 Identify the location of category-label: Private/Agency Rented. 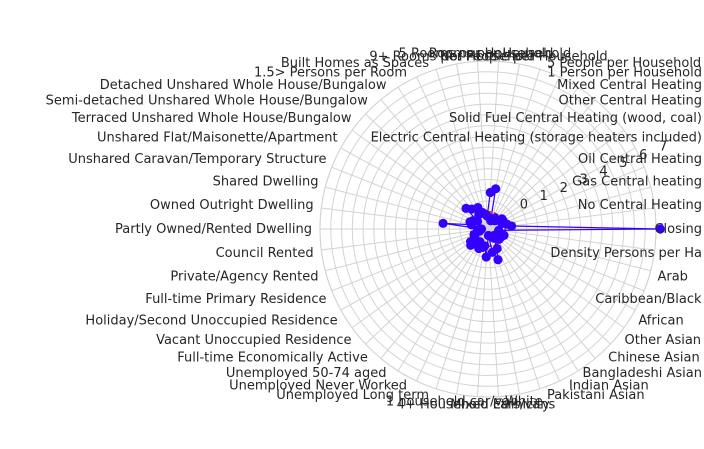
(244, 276).